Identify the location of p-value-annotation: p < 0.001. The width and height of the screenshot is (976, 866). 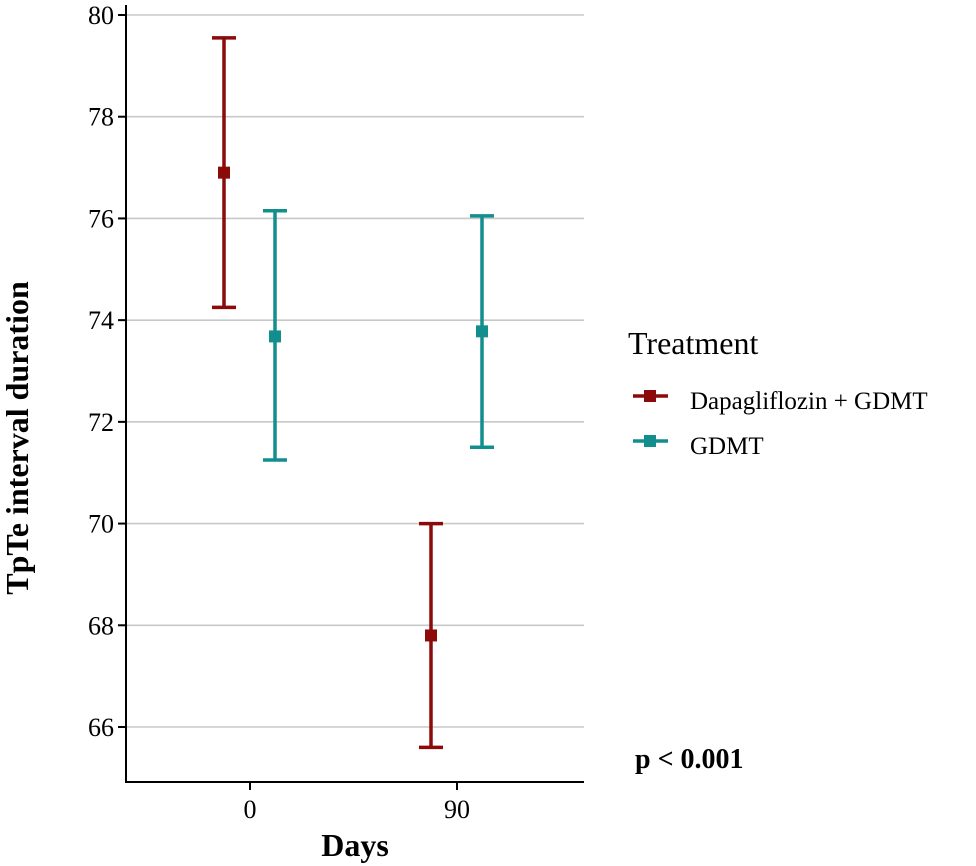
(689, 759).